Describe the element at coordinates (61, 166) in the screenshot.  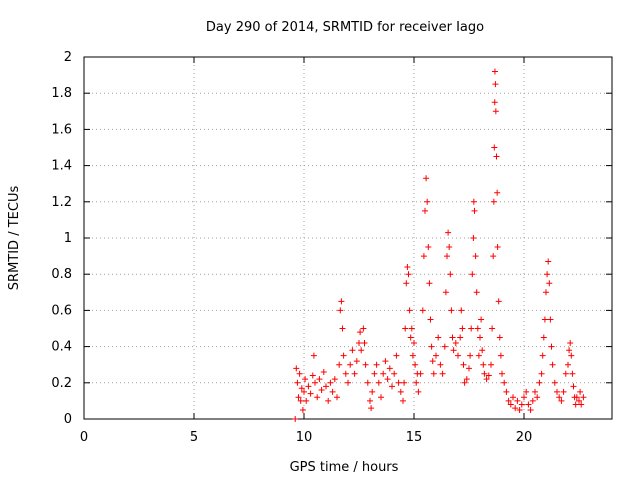
I see `y-tick-label: 1.4` at that location.